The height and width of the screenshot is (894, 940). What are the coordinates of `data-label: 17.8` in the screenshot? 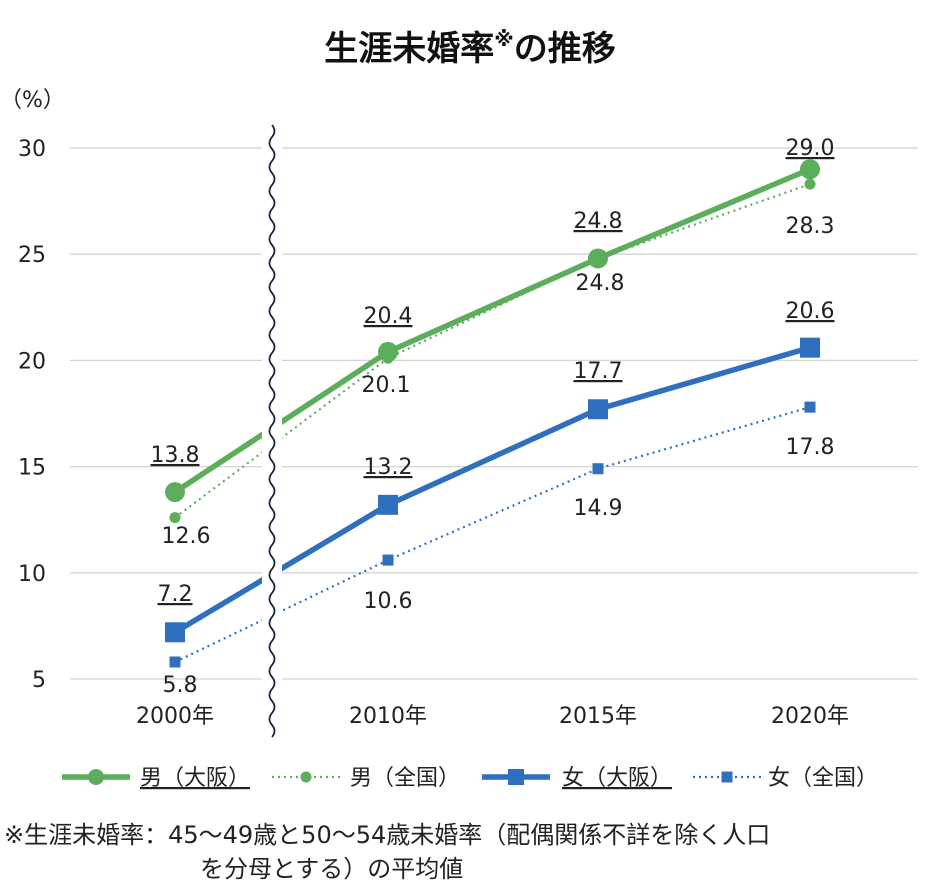 It's located at (810, 447).